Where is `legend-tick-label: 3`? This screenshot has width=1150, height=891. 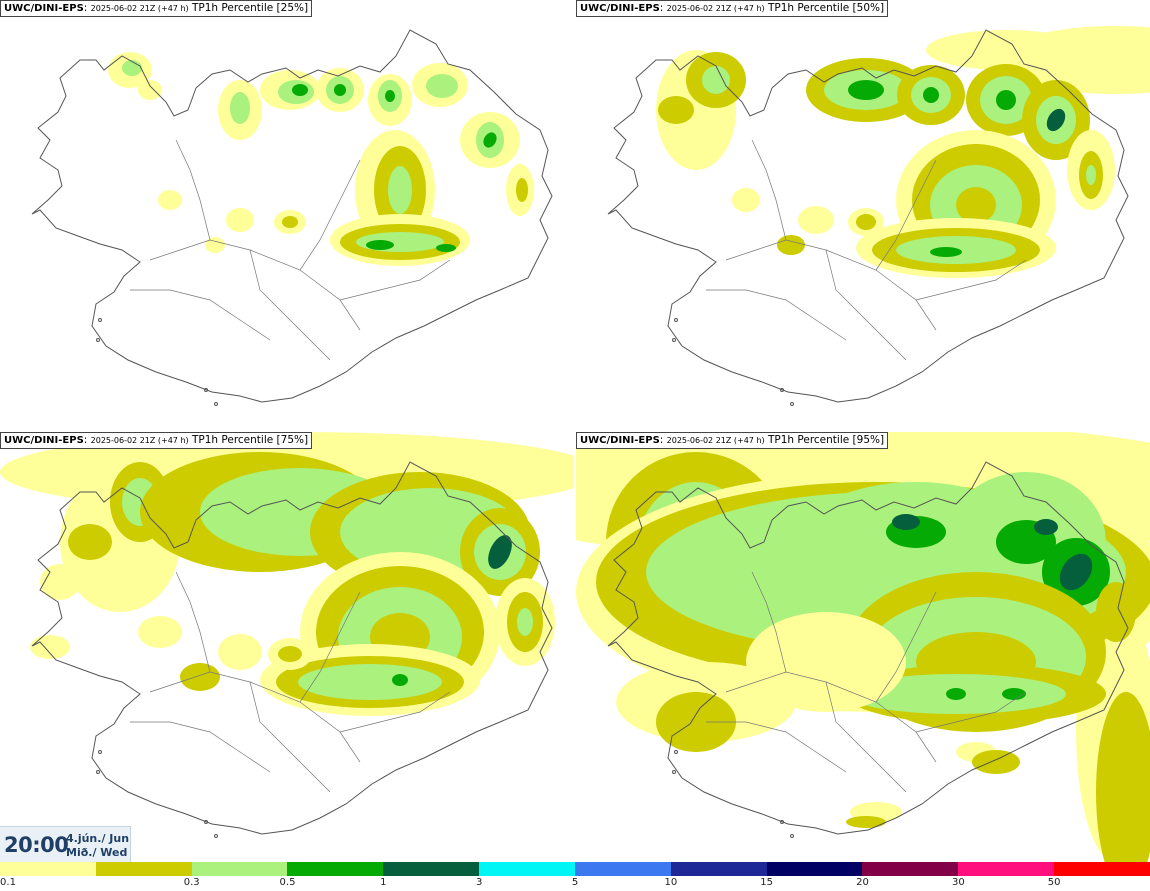
legend-tick-label: 3 is located at coordinates (479, 882).